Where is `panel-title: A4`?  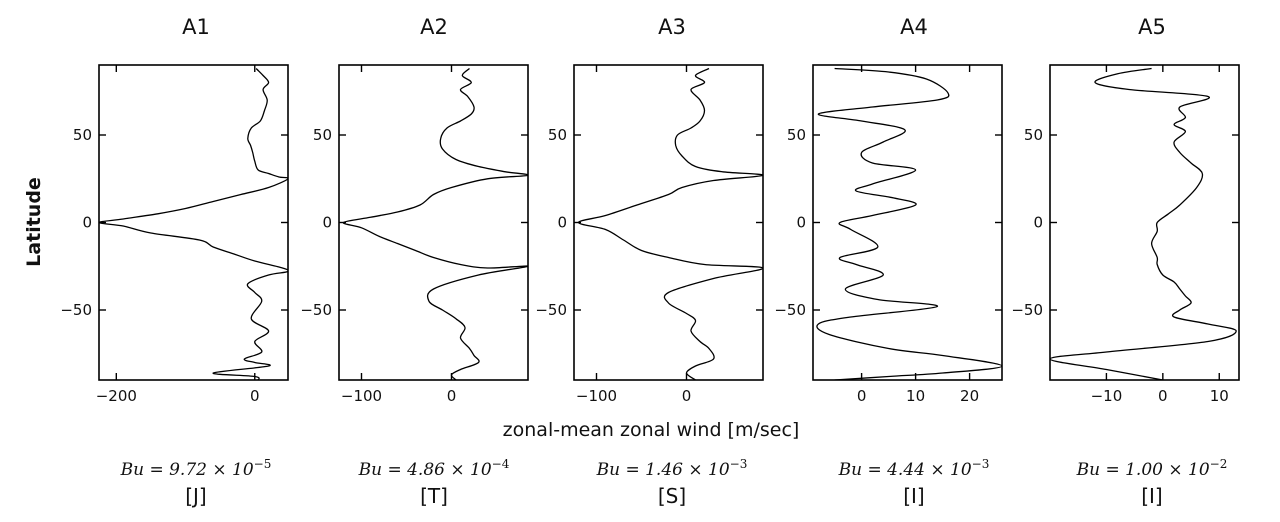
panel-title: A4 is located at coordinates (914, 27).